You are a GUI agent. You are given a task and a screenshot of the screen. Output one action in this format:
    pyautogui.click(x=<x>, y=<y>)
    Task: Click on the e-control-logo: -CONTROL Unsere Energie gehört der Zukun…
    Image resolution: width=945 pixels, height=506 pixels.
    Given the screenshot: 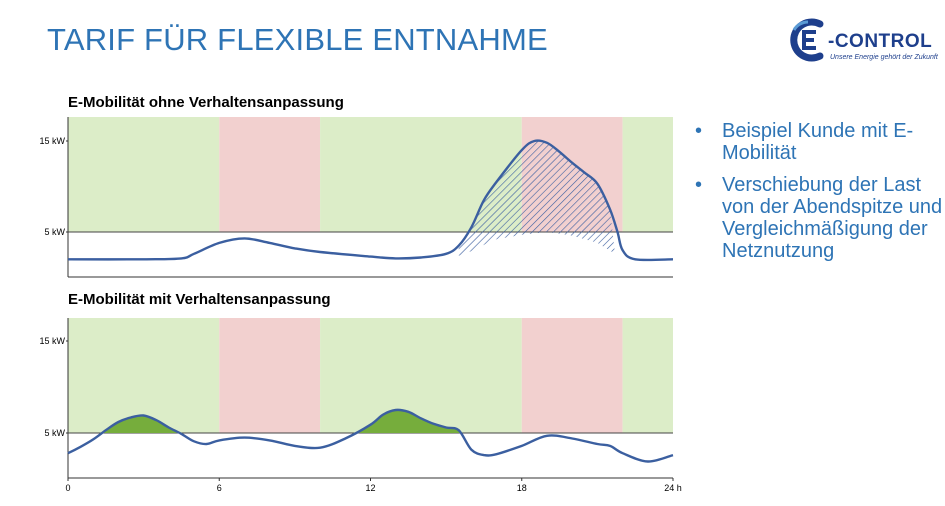 What is the action you would take?
    pyautogui.click(x=865, y=42)
    